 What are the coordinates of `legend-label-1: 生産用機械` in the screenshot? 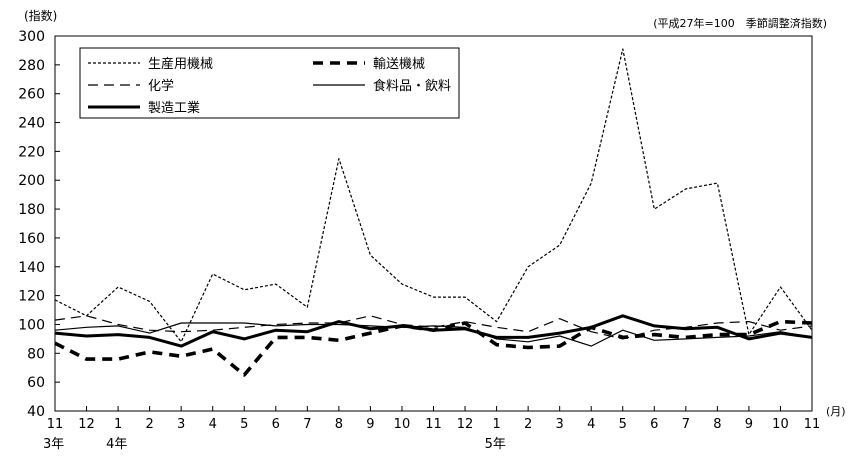 It's located at (180, 64).